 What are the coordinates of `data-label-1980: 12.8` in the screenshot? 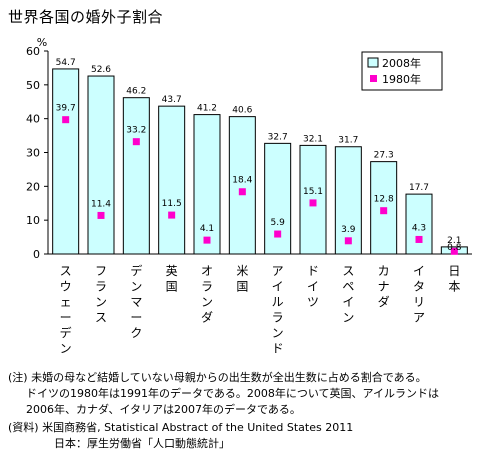 It's located at (384, 200).